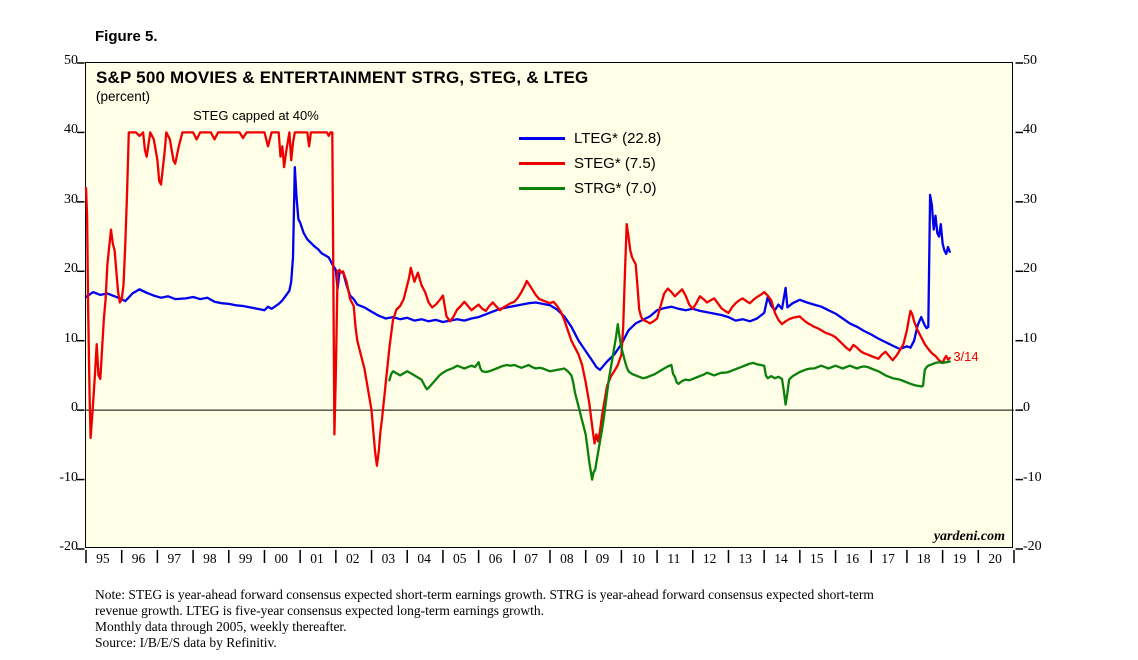  What do you see at coordinates (388, 558) in the screenshot?
I see `x-tick-label: 03` at bounding box center [388, 558].